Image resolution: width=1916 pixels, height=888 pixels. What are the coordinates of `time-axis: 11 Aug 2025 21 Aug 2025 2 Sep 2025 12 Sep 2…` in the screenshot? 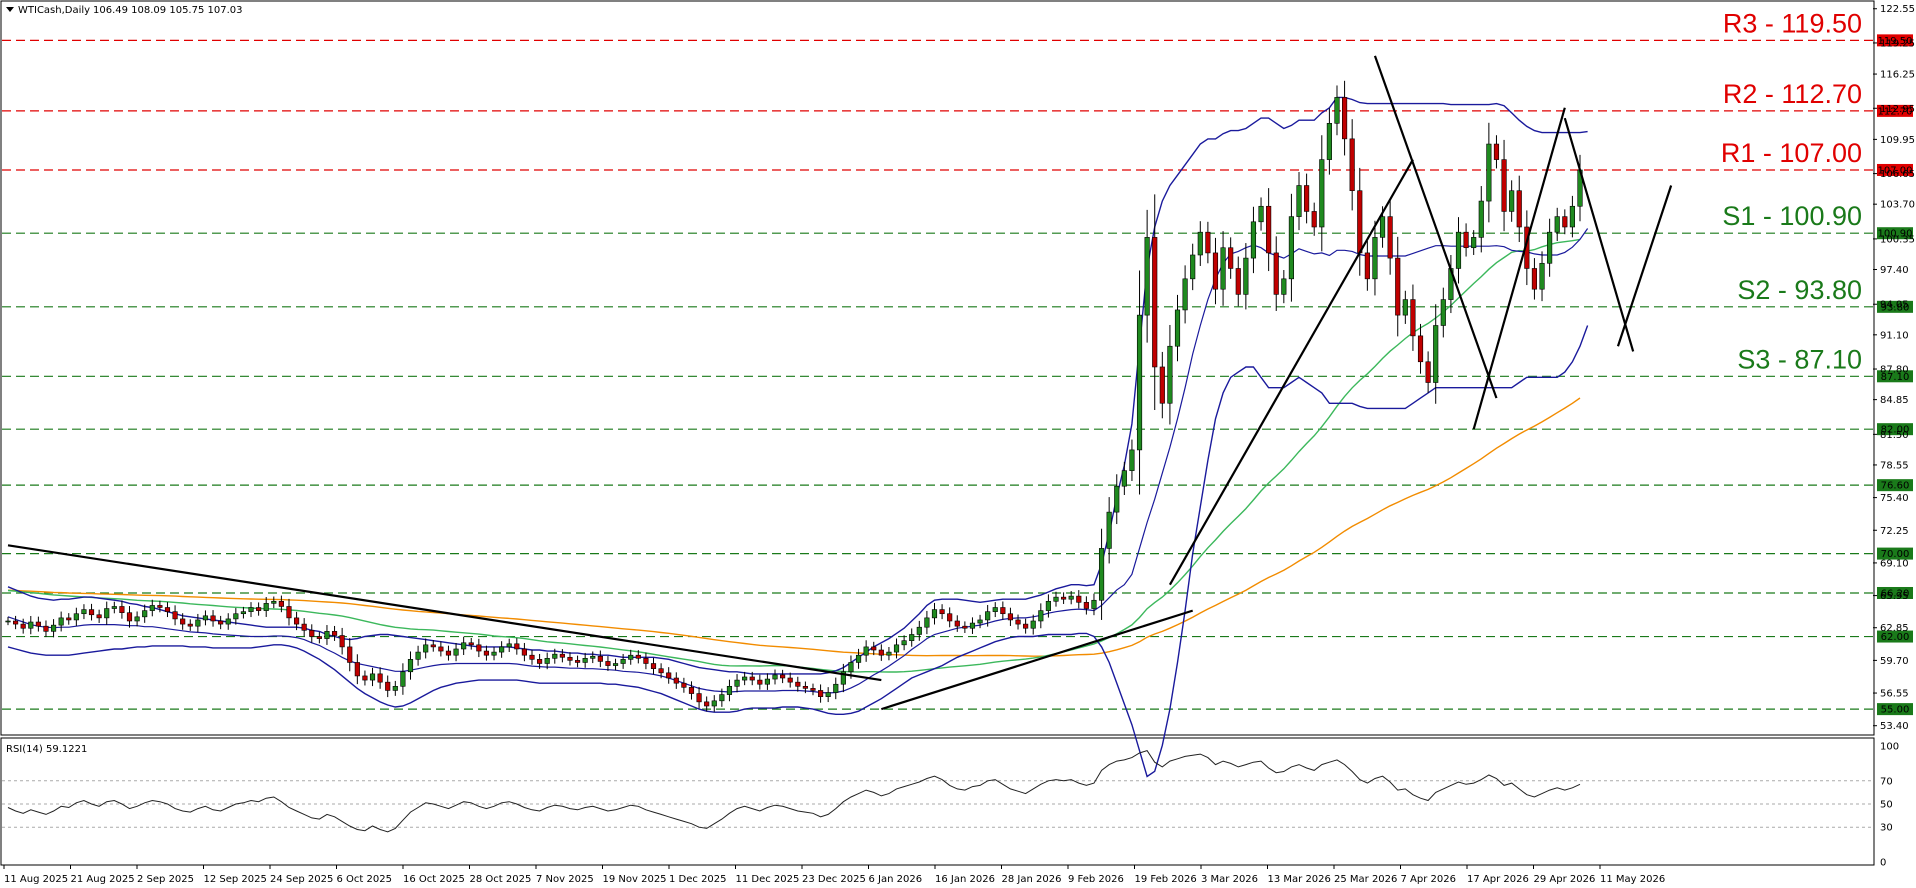 It's located at (834, 875).